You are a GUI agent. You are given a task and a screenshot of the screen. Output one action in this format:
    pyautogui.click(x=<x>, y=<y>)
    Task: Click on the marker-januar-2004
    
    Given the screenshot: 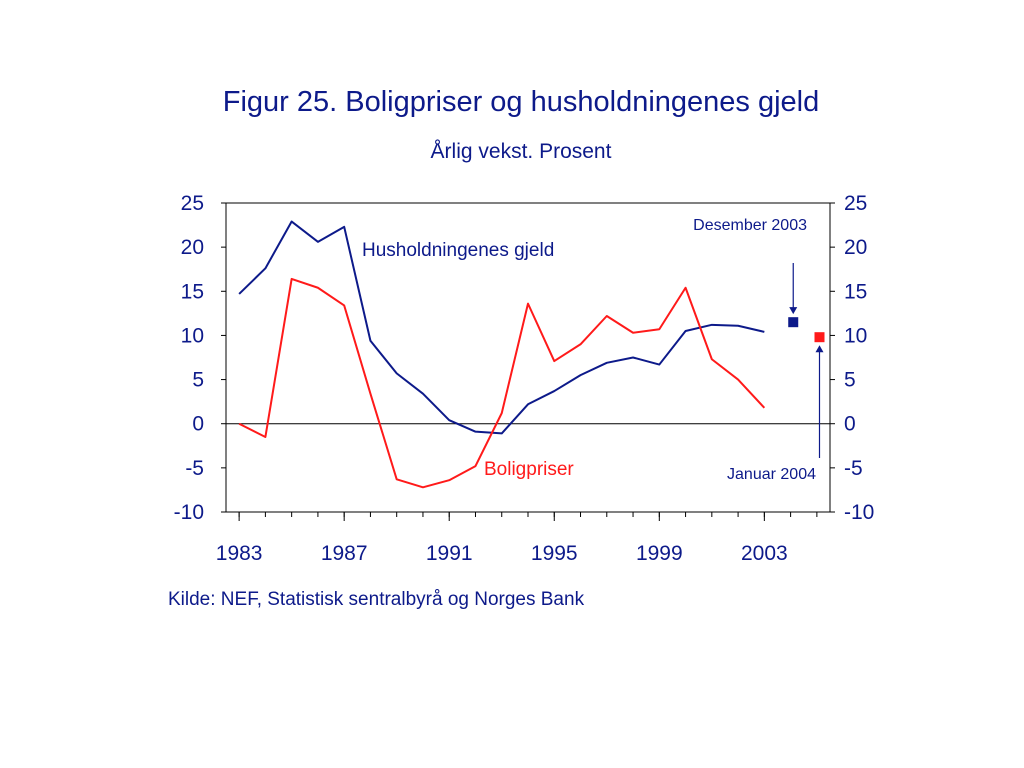 What is the action you would take?
    pyautogui.click(x=819, y=337)
    